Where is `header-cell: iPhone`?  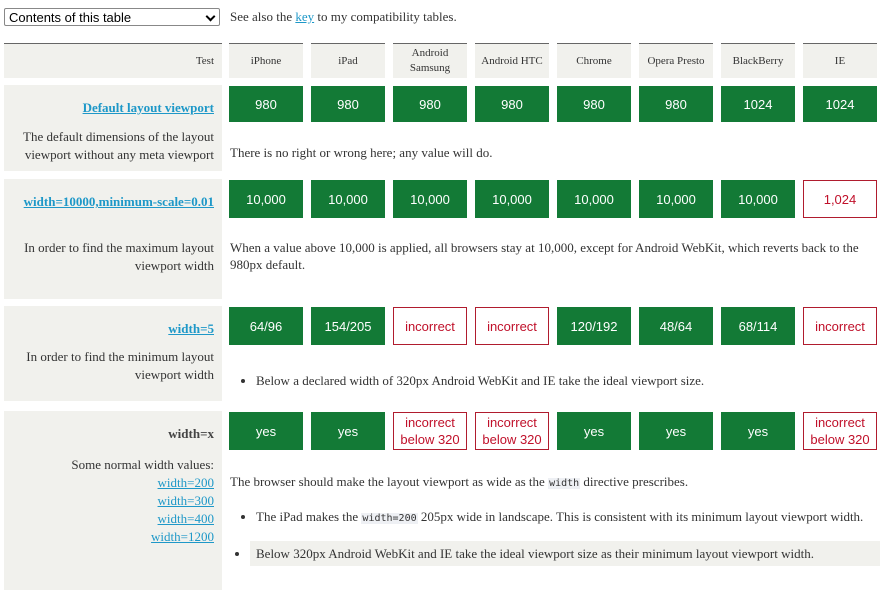
header-cell: iPhone is located at coordinates (266, 60).